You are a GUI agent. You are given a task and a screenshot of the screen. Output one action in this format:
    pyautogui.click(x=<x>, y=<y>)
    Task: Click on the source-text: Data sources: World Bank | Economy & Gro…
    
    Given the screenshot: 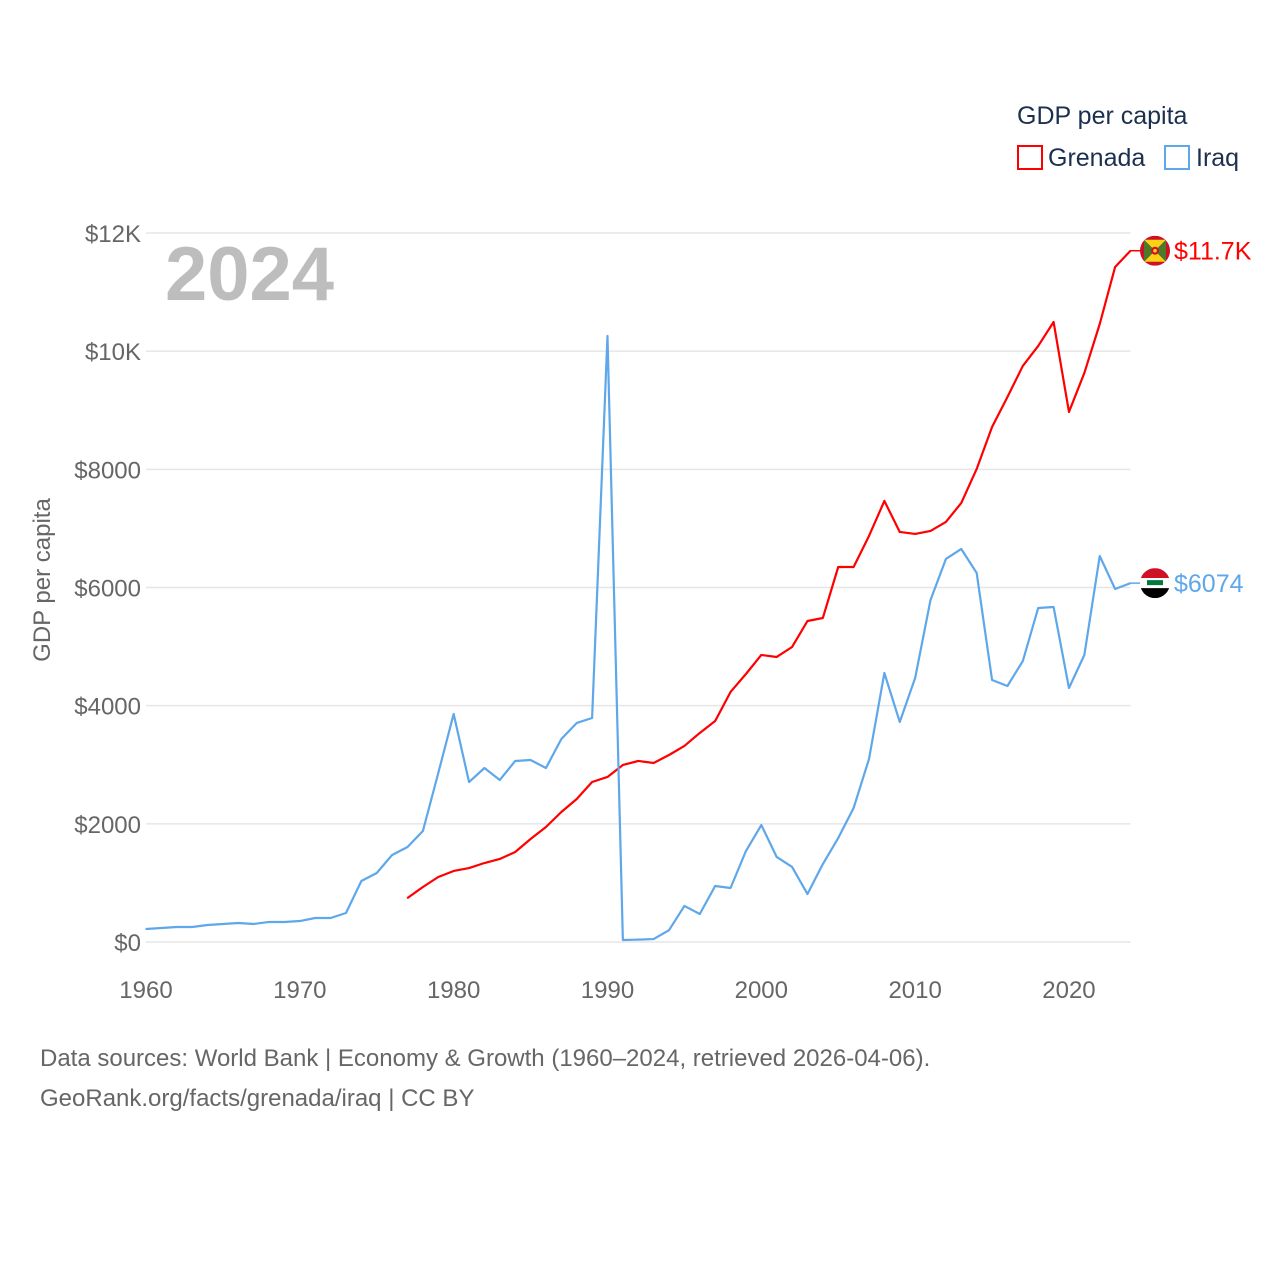 What is the action you would take?
    pyautogui.click(x=485, y=1058)
    